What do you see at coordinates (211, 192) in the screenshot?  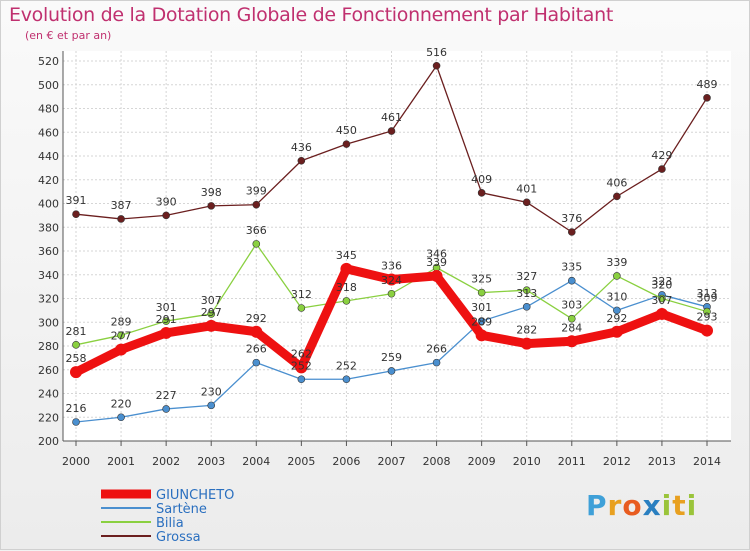 I see `data-label: 398` at bounding box center [211, 192].